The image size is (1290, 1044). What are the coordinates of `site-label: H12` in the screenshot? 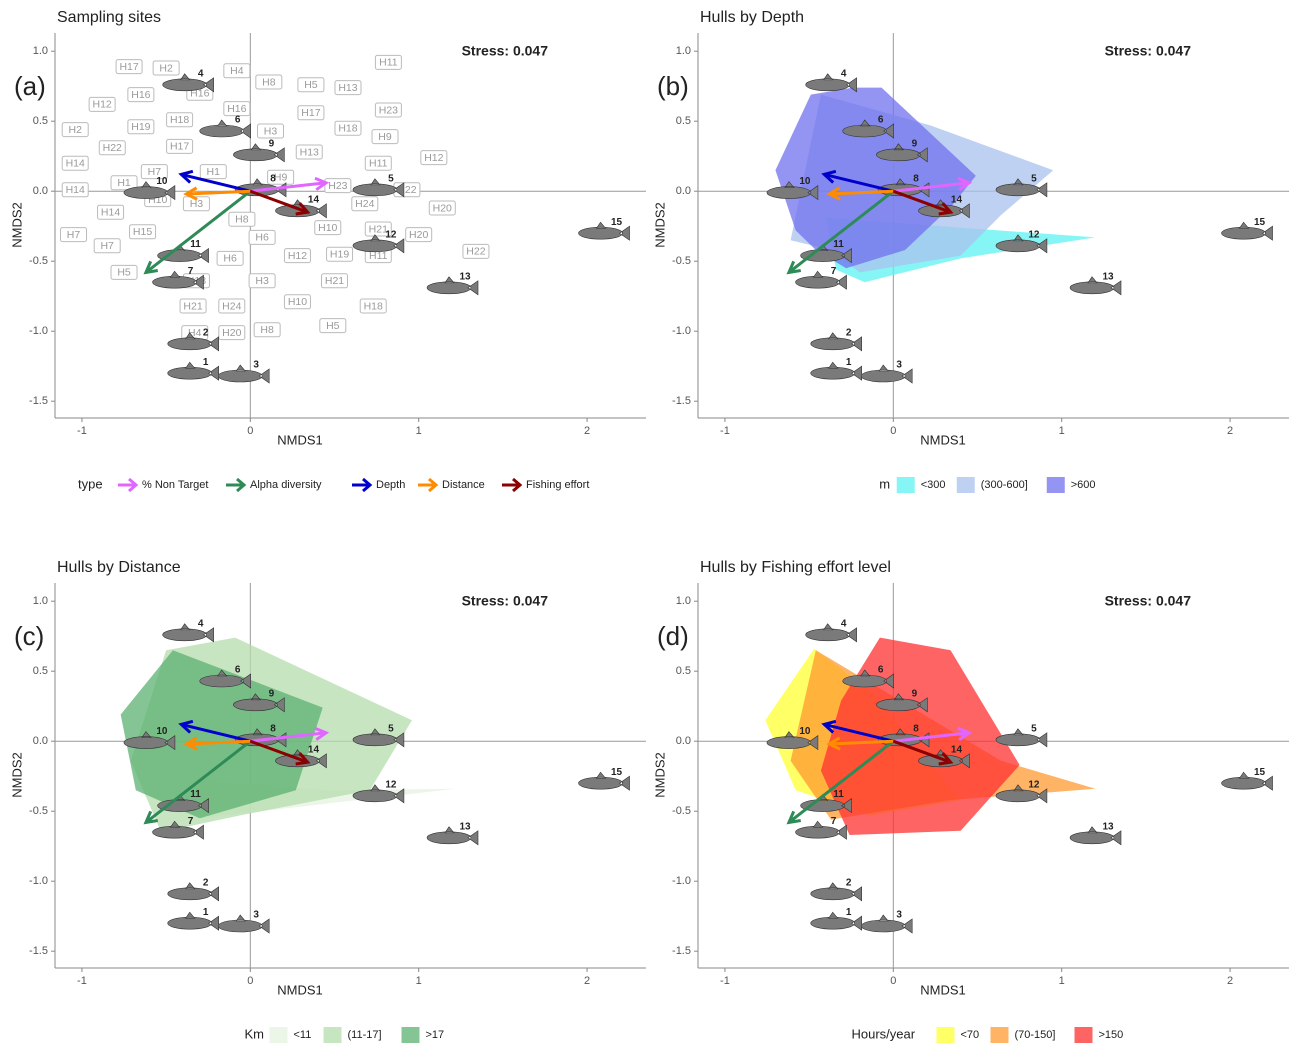 It's located at (297, 256).